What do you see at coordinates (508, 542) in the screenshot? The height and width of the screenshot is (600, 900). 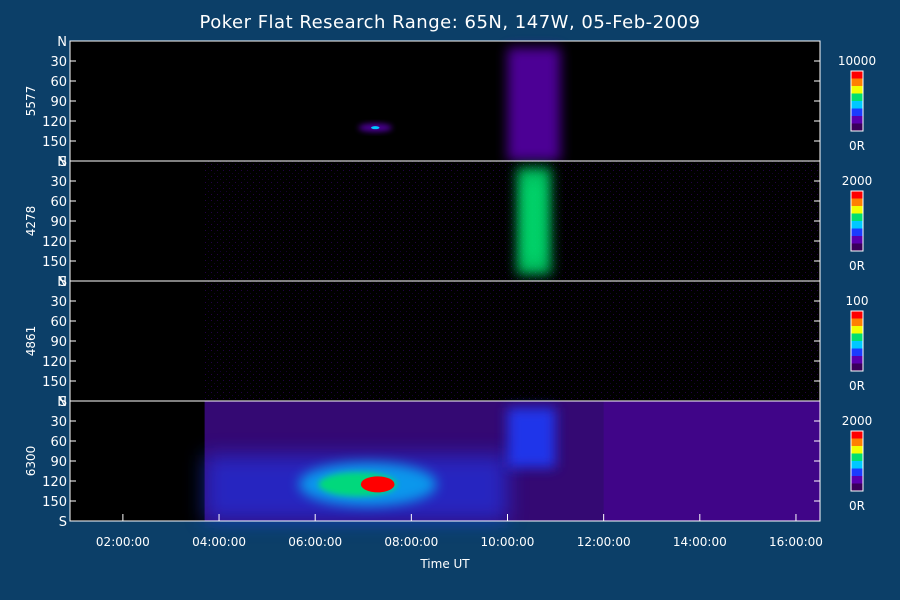 I see `x-tick-label: 10:00:00` at bounding box center [508, 542].